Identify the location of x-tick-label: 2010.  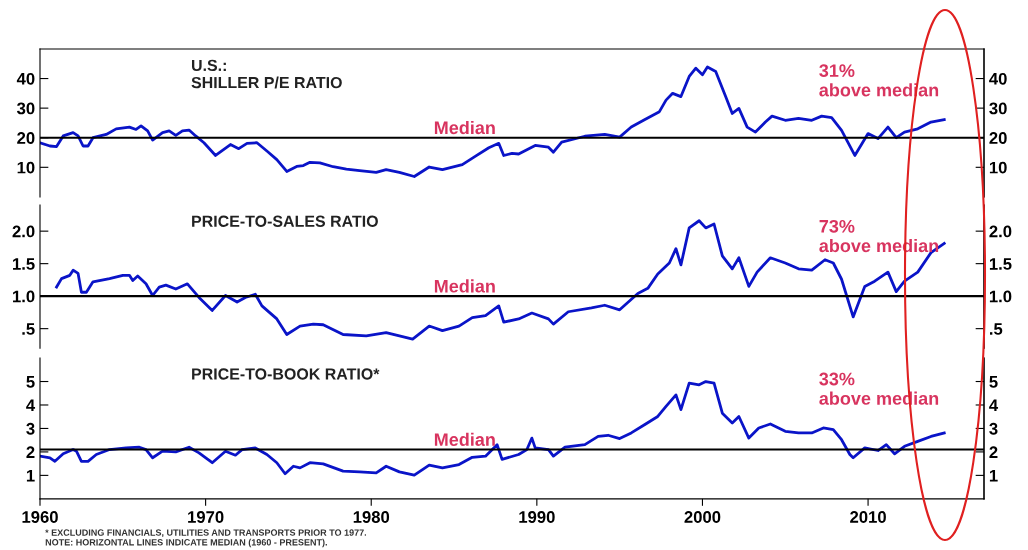
(868, 517).